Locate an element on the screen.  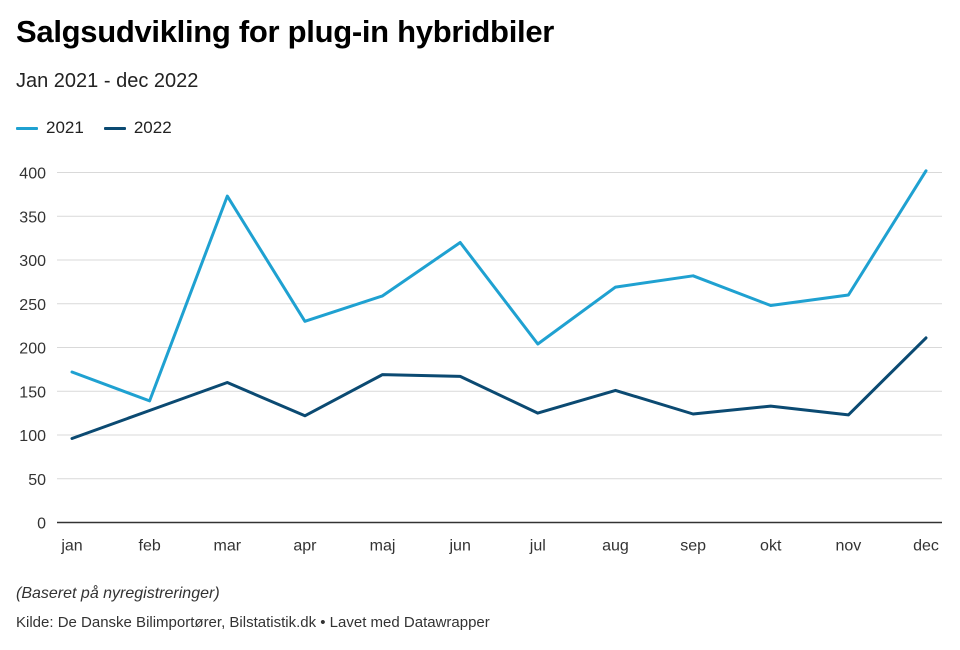
footnote: (Baseret på nyregistreringer) is located at coordinates (118, 593).